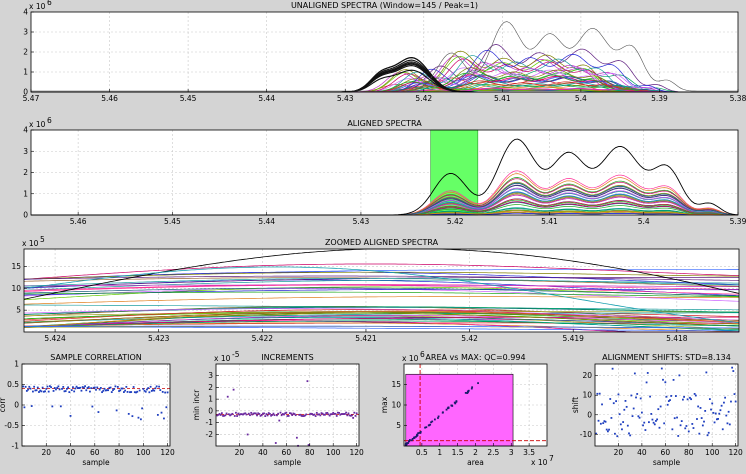  What do you see at coordinates (46, 452) in the screenshot?
I see `correlation-xtick-label: 20` at bounding box center [46, 452].